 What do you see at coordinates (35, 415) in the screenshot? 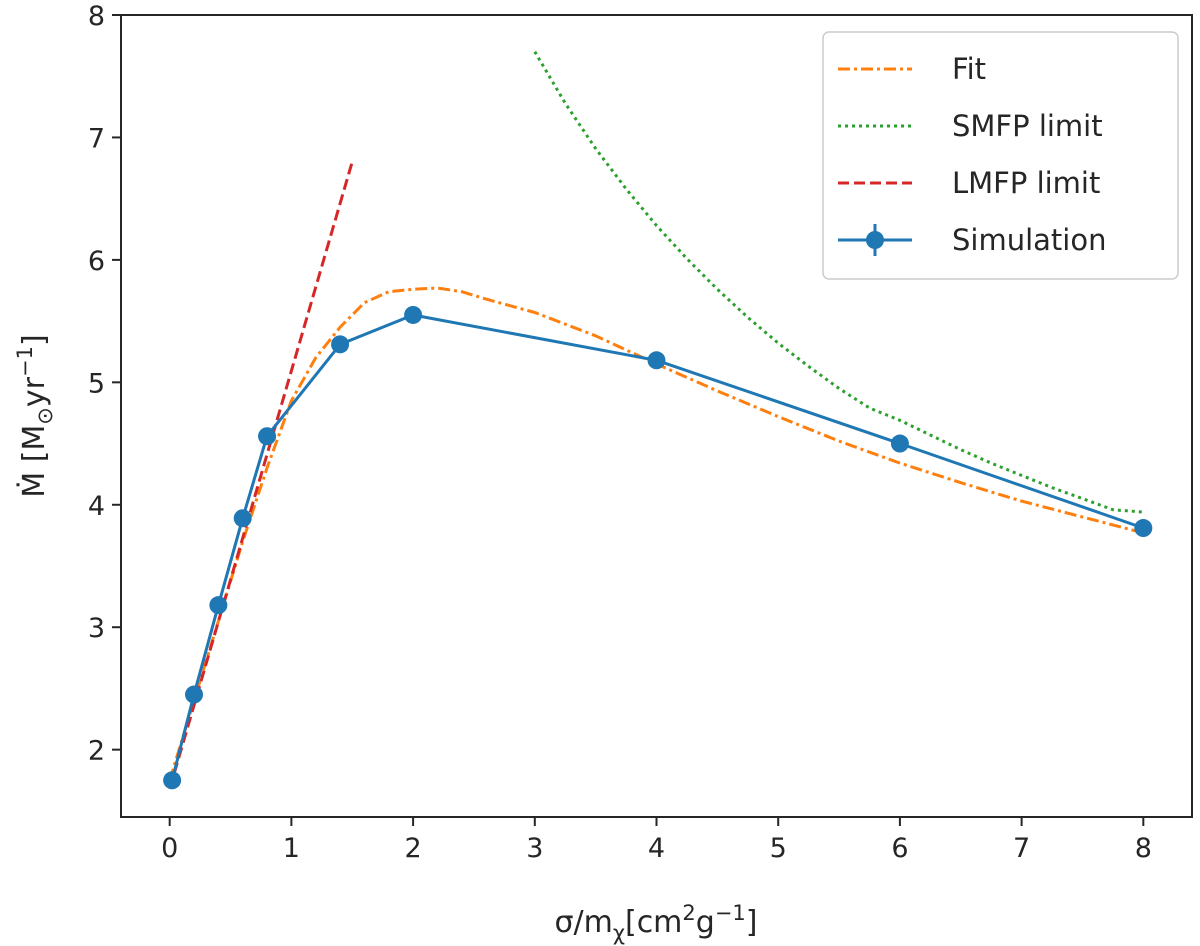
I see `y-axis-label: Ṁ [M⊙yr−1]` at bounding box center [35, 415].